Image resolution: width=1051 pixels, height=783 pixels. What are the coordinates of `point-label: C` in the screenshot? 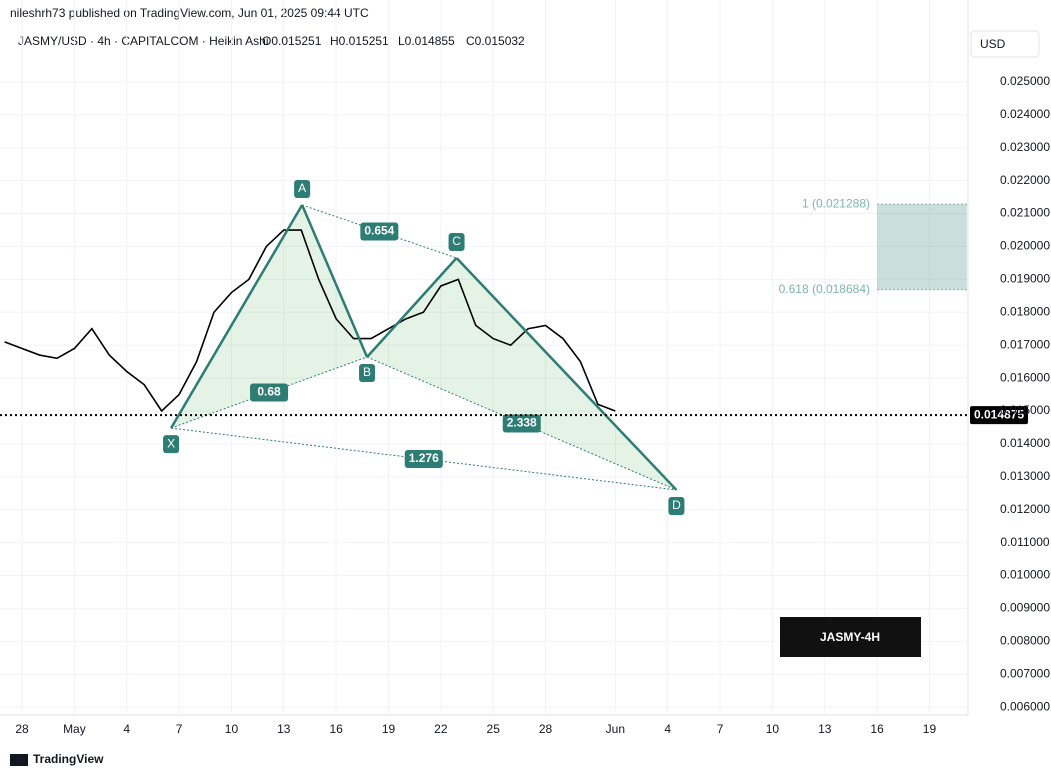 It's located at (456, 241).